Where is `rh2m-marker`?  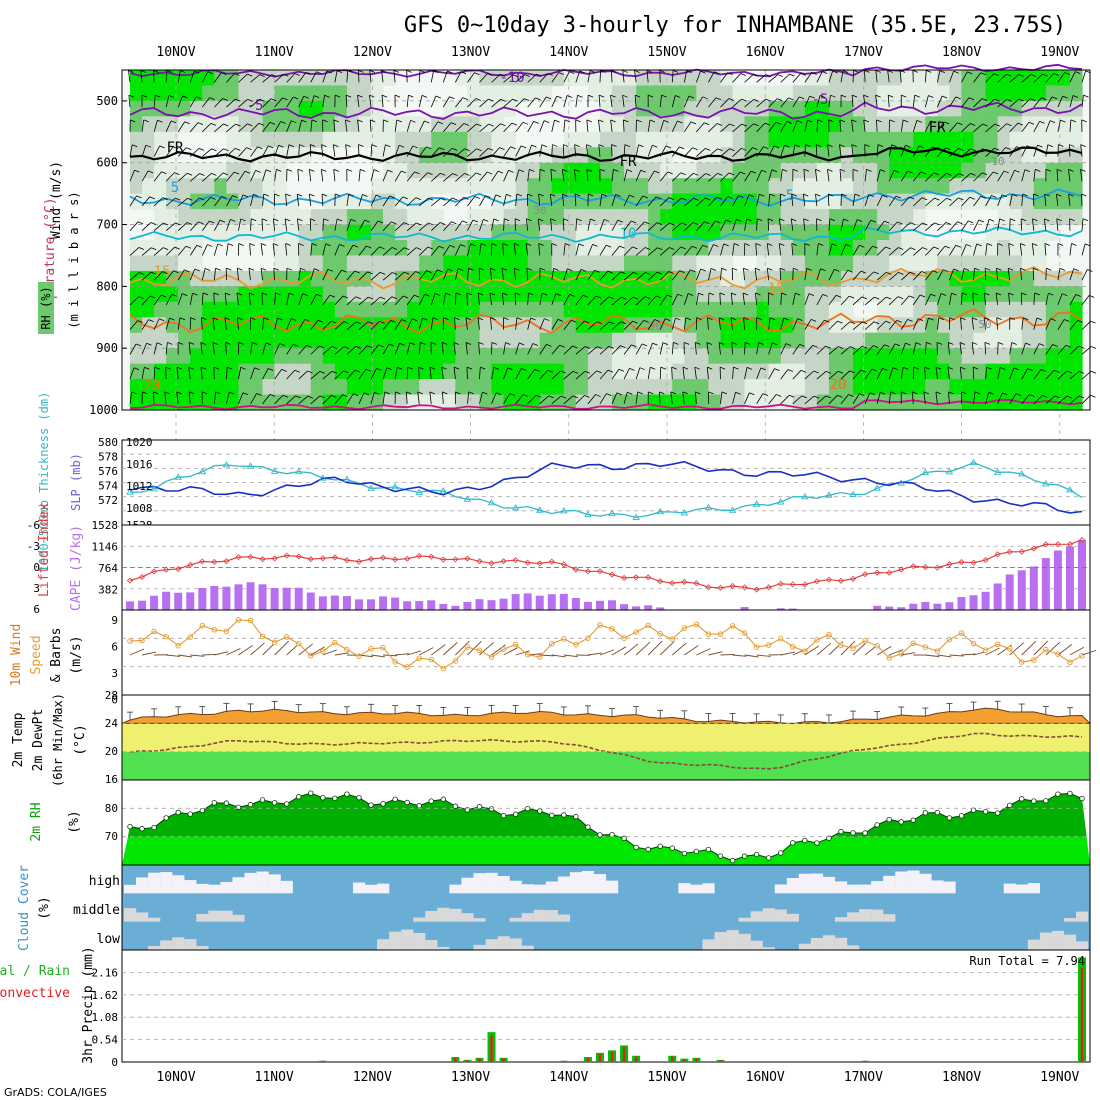 rh2m-marker is located at coordinates (660, 846).